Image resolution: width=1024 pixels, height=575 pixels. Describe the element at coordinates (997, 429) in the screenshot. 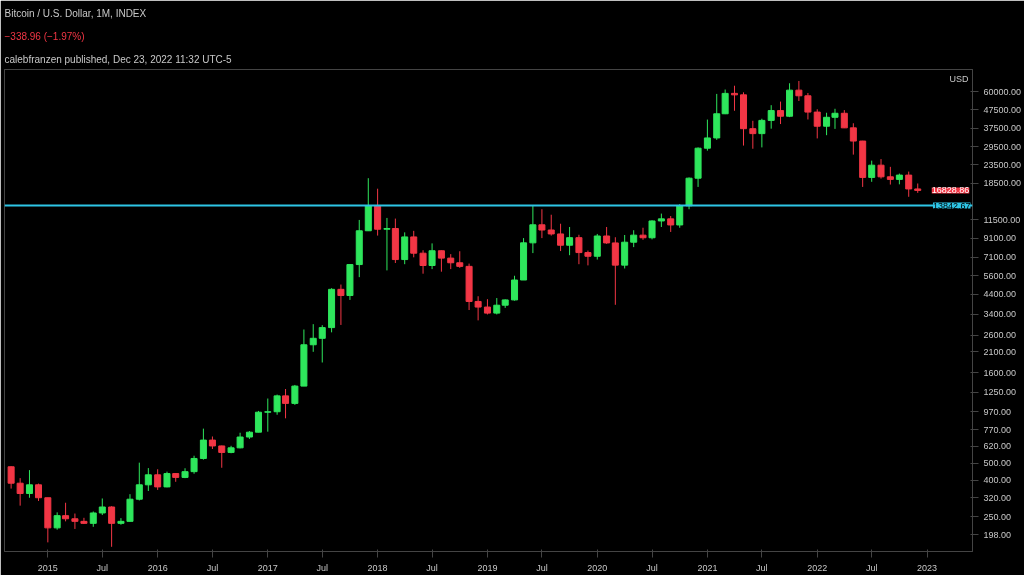

I see `y-tick-label: 770.00` at that location.